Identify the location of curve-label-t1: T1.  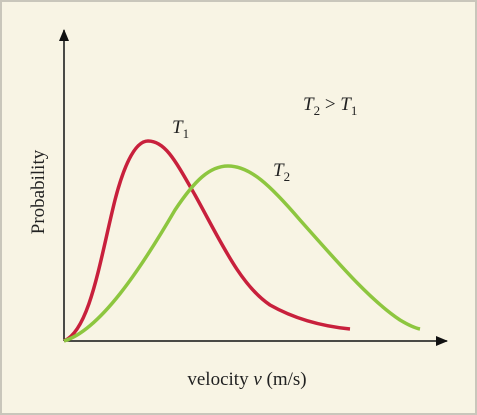
(180, 129).